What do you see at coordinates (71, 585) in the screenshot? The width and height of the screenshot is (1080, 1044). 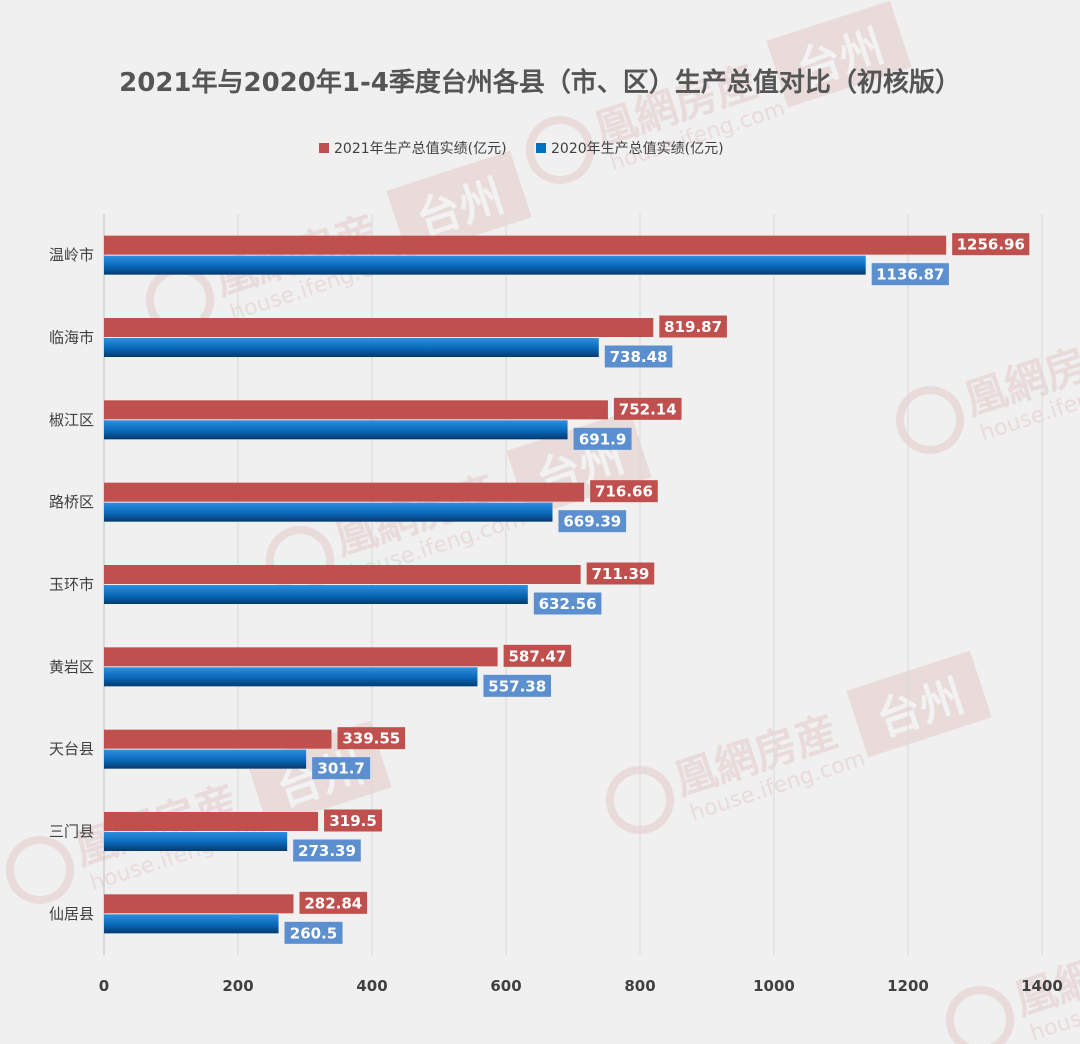 I see `category-label: 玉环市` at bounding box center [71, 585].